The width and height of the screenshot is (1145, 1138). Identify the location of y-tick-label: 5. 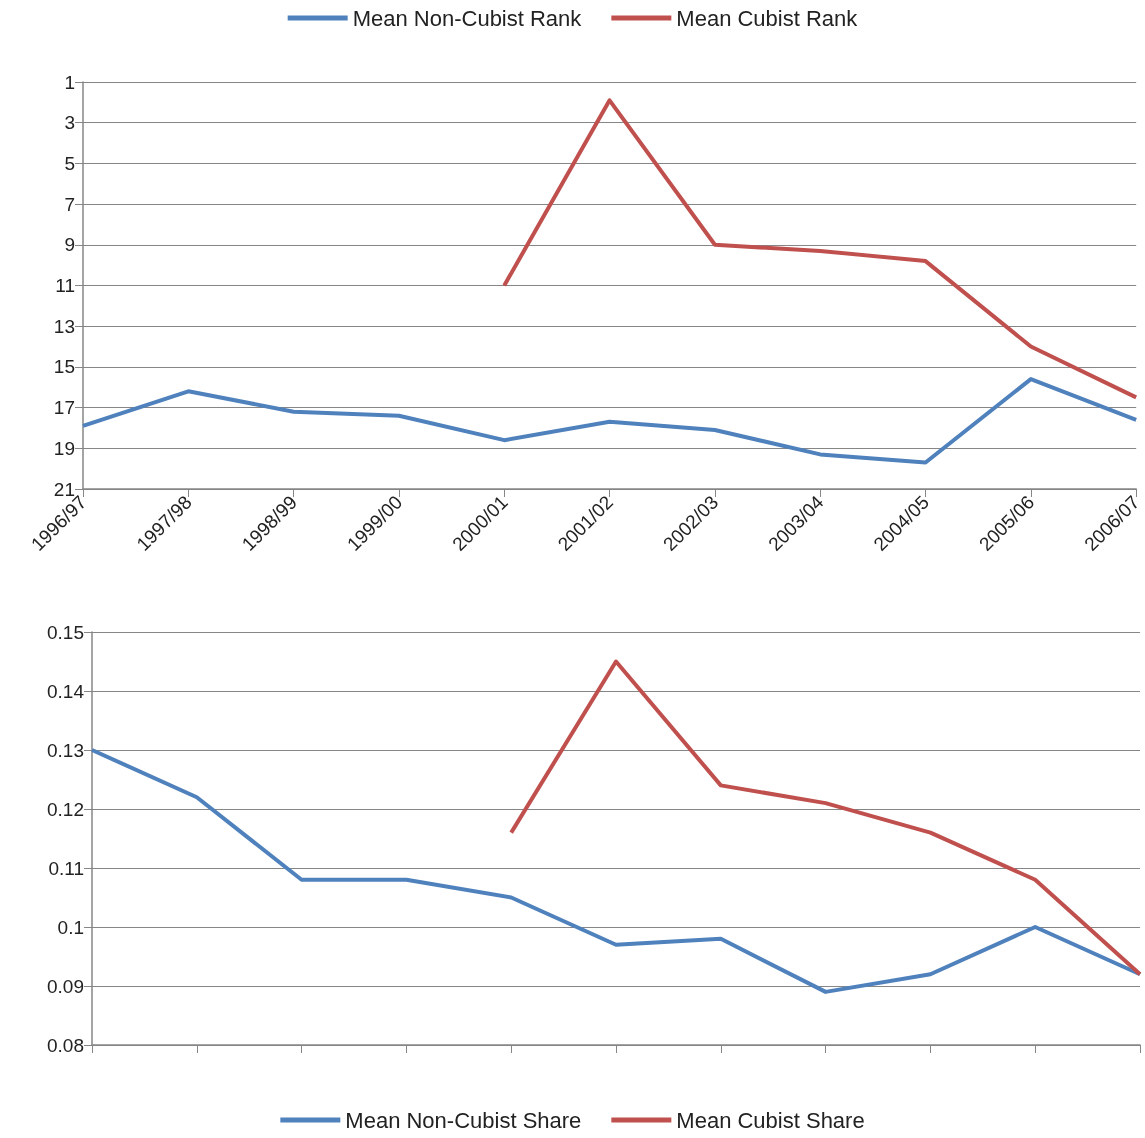
(69, 163).